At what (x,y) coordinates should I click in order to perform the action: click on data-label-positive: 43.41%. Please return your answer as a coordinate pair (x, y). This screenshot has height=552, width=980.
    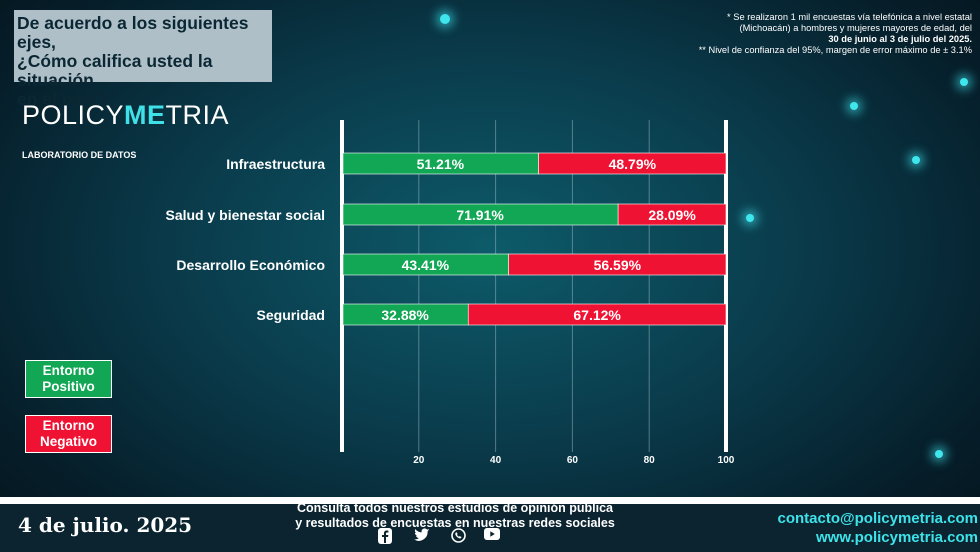
    Looking at the image, I should click on (426, 265).